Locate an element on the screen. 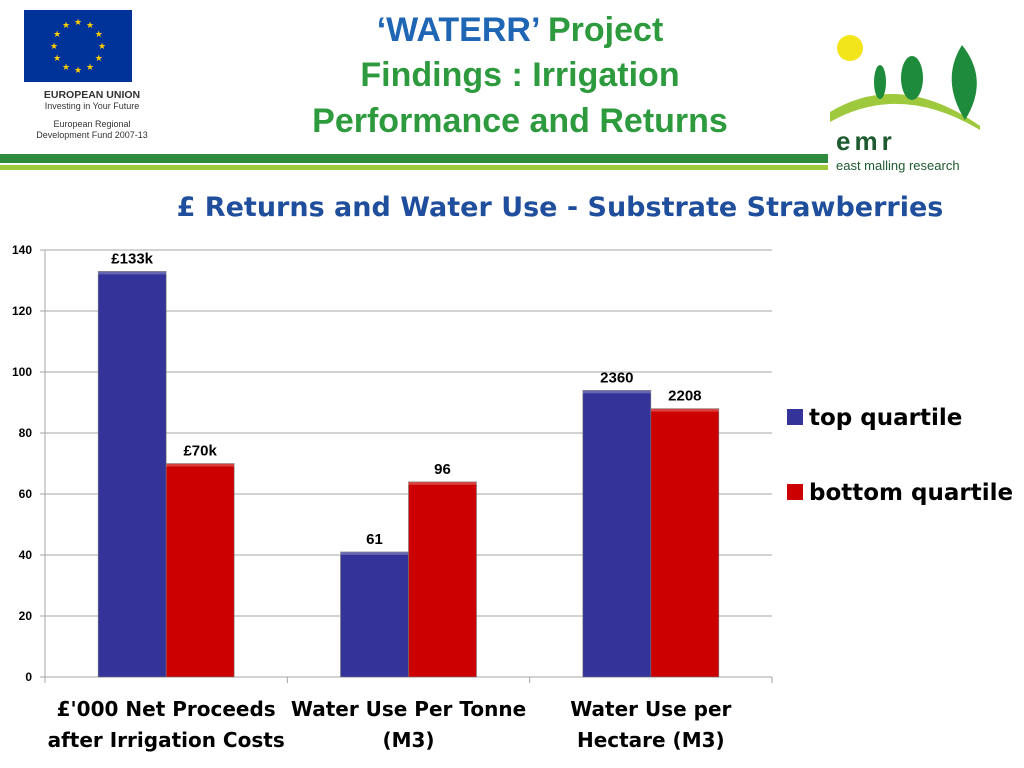  eu-logo-tagline: Investing in Your Future is located at coordinates (92, 106).